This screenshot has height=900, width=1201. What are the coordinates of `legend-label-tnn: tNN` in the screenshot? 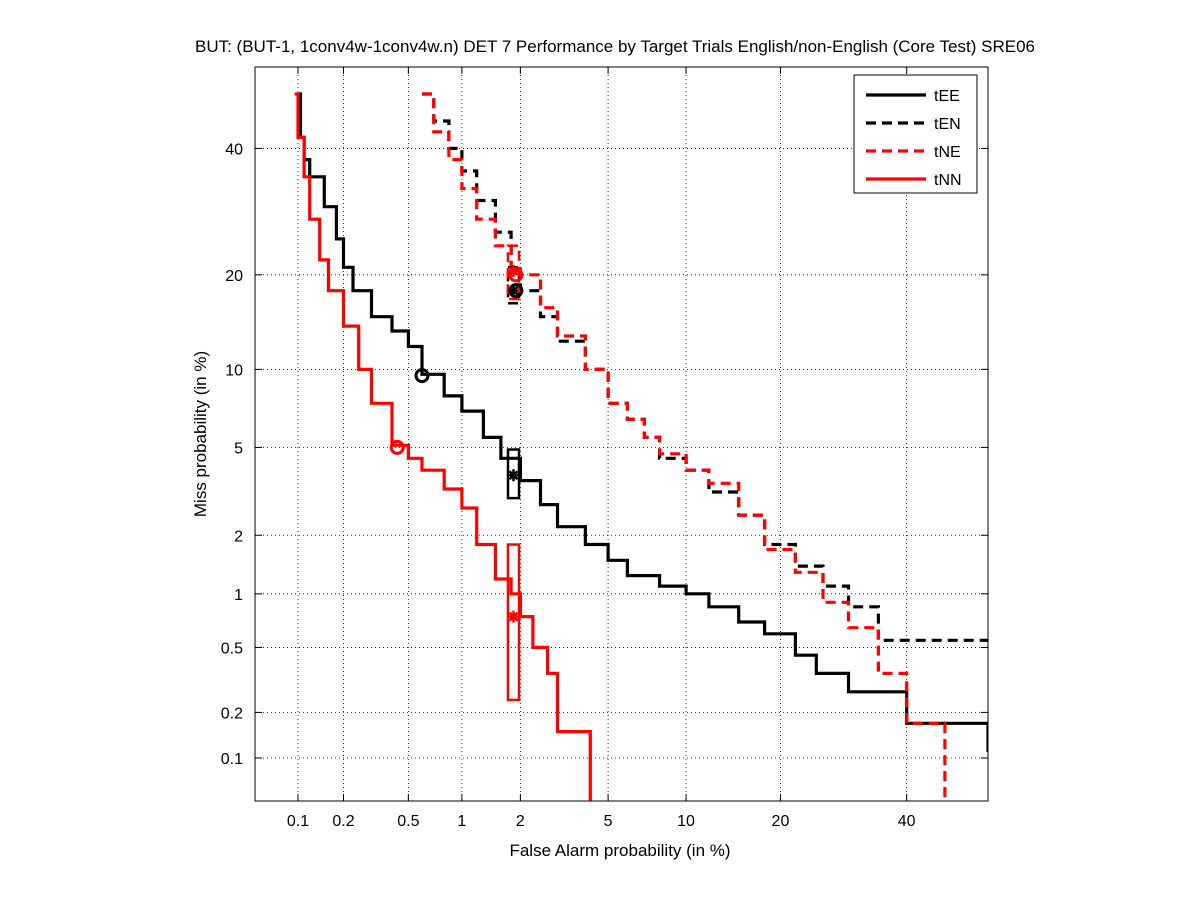 It's located at (948, 180).